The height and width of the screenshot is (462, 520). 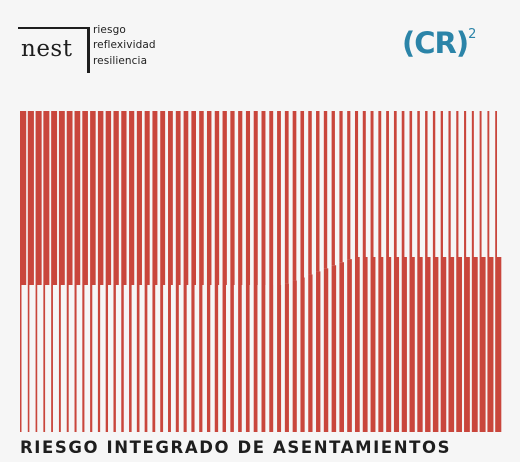 I want to click on report-title: RIESGO INTEGRADO DE ASENTAMIENTOS, so click(x=236, y=447).